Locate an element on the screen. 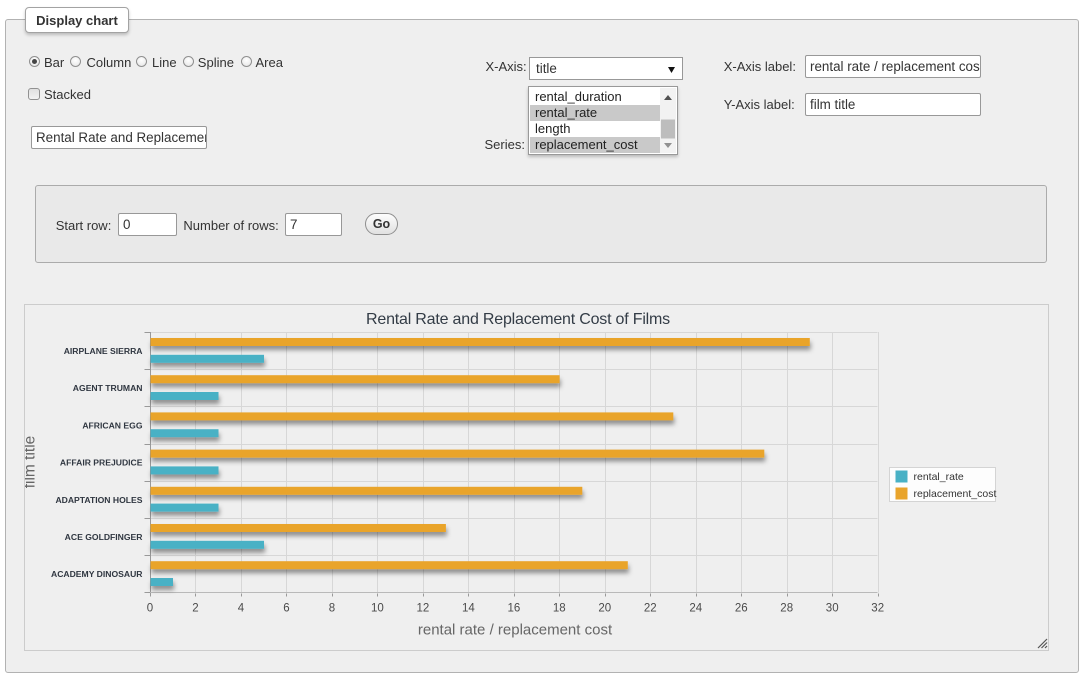  svg-text: 32 is located at coordinates (877, 609).